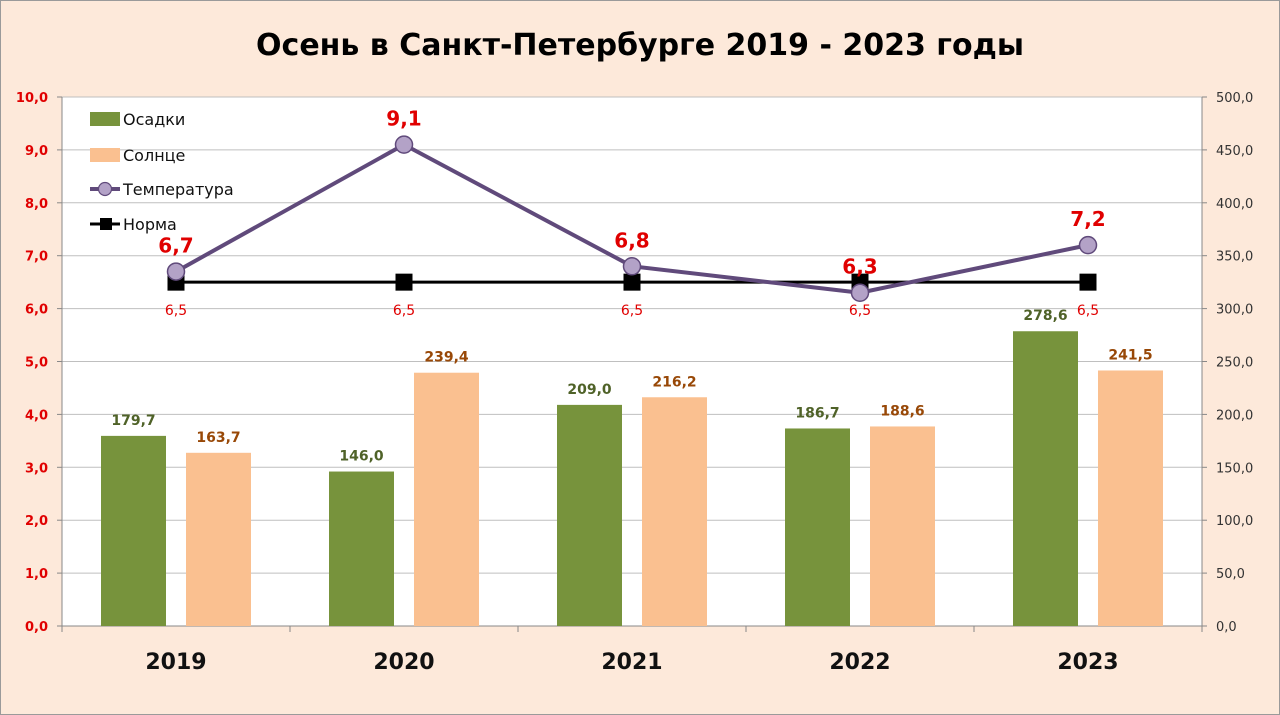 The height and width of the screenshot is (715, 1280). What do you see at coordinates (154, 155) in the screenshot?
I see `legend-label: Солнце` at bounding box center [154, 155].